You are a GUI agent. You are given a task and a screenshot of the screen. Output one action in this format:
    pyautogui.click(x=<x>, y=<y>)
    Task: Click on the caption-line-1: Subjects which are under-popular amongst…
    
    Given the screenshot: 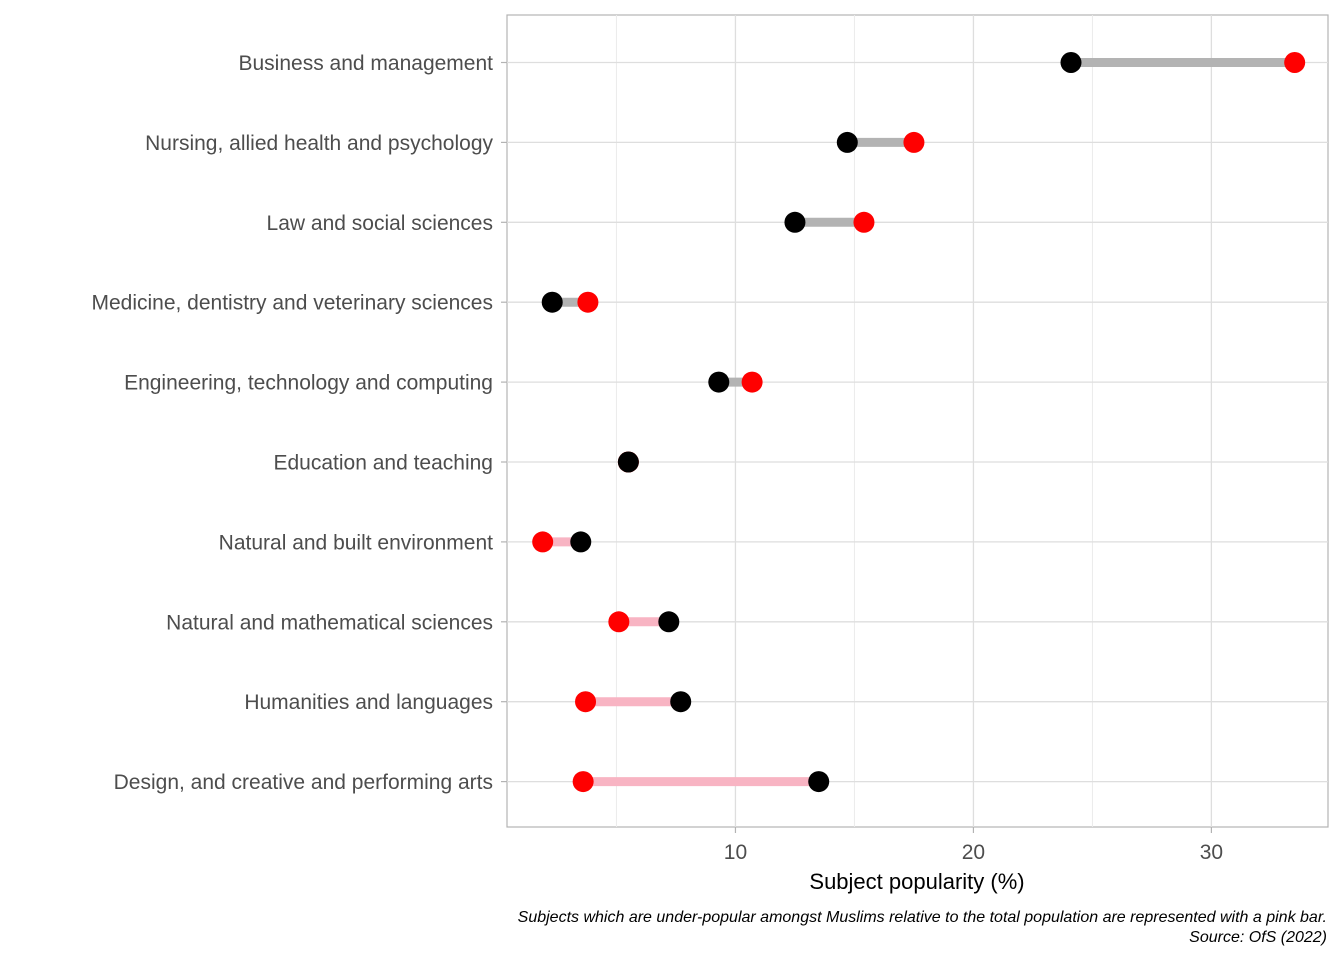 What is the action you would take?
    pyautogui.click(x=922, y=917)
    